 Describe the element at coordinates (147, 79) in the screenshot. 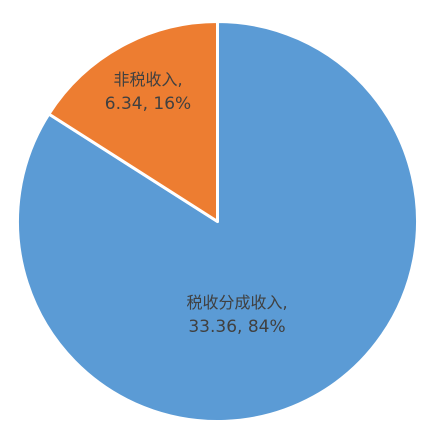

I see `data-label-name-nontax: 非税收入,` at that location.